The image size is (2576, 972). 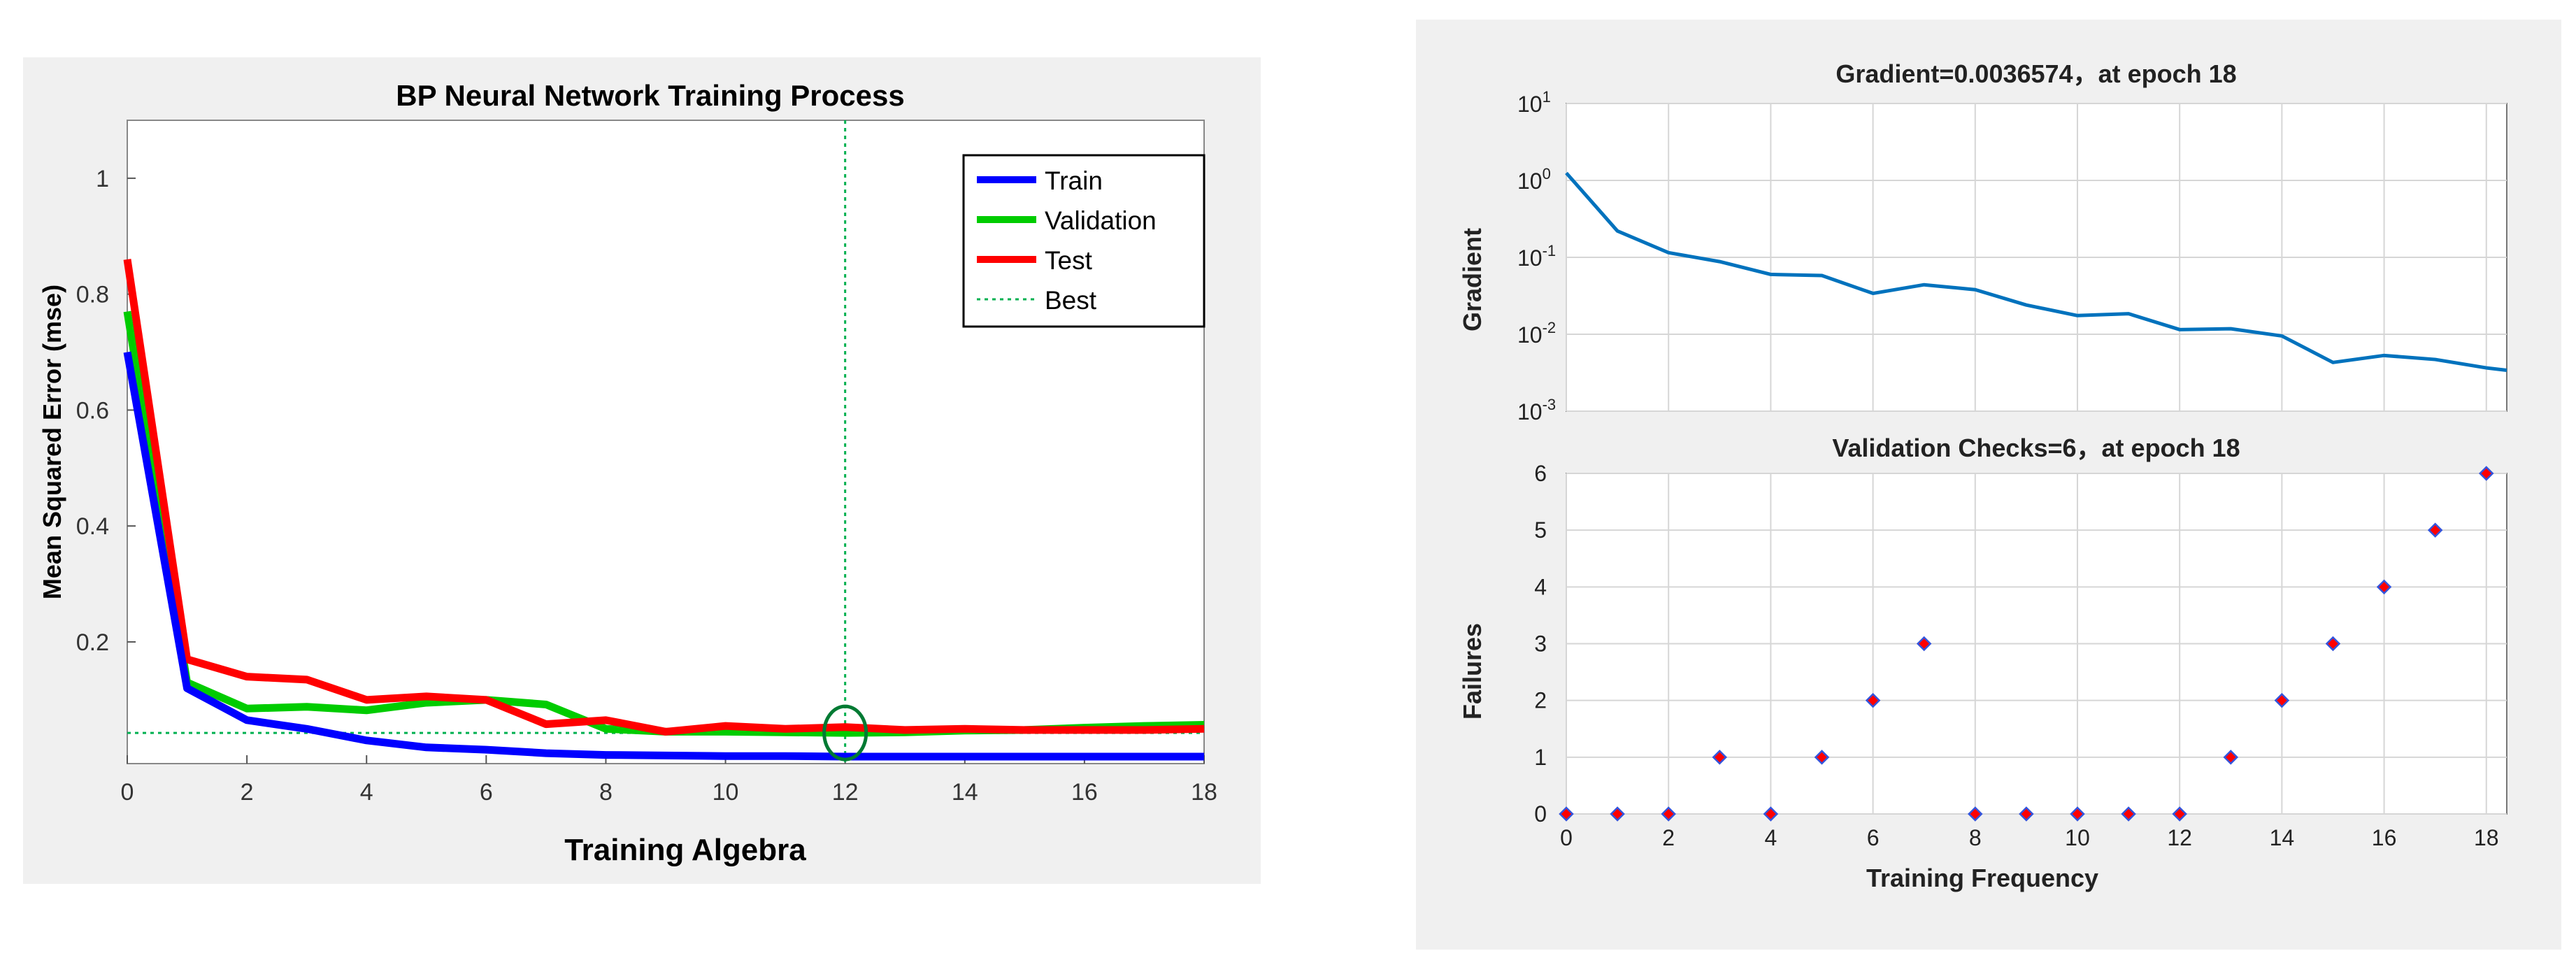 I want to click on mse-x-tick-label: 2, so click(x=247, y=792).